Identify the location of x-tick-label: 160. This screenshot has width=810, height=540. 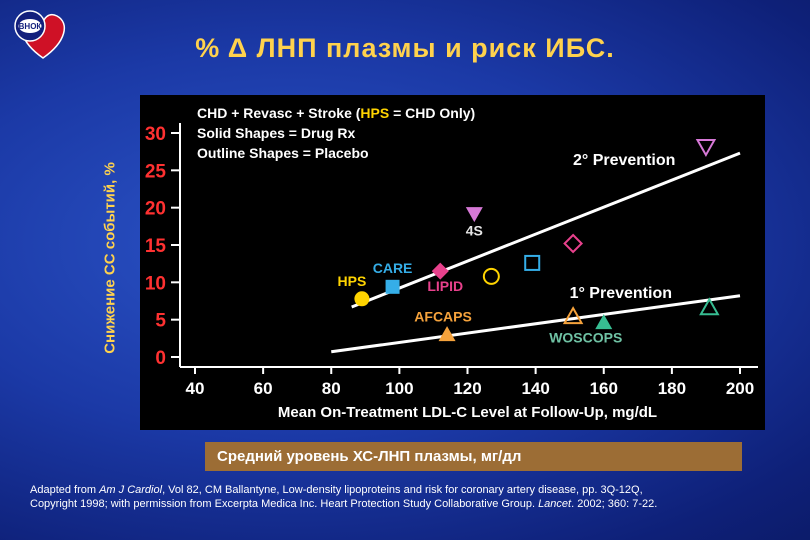
(604, 388).